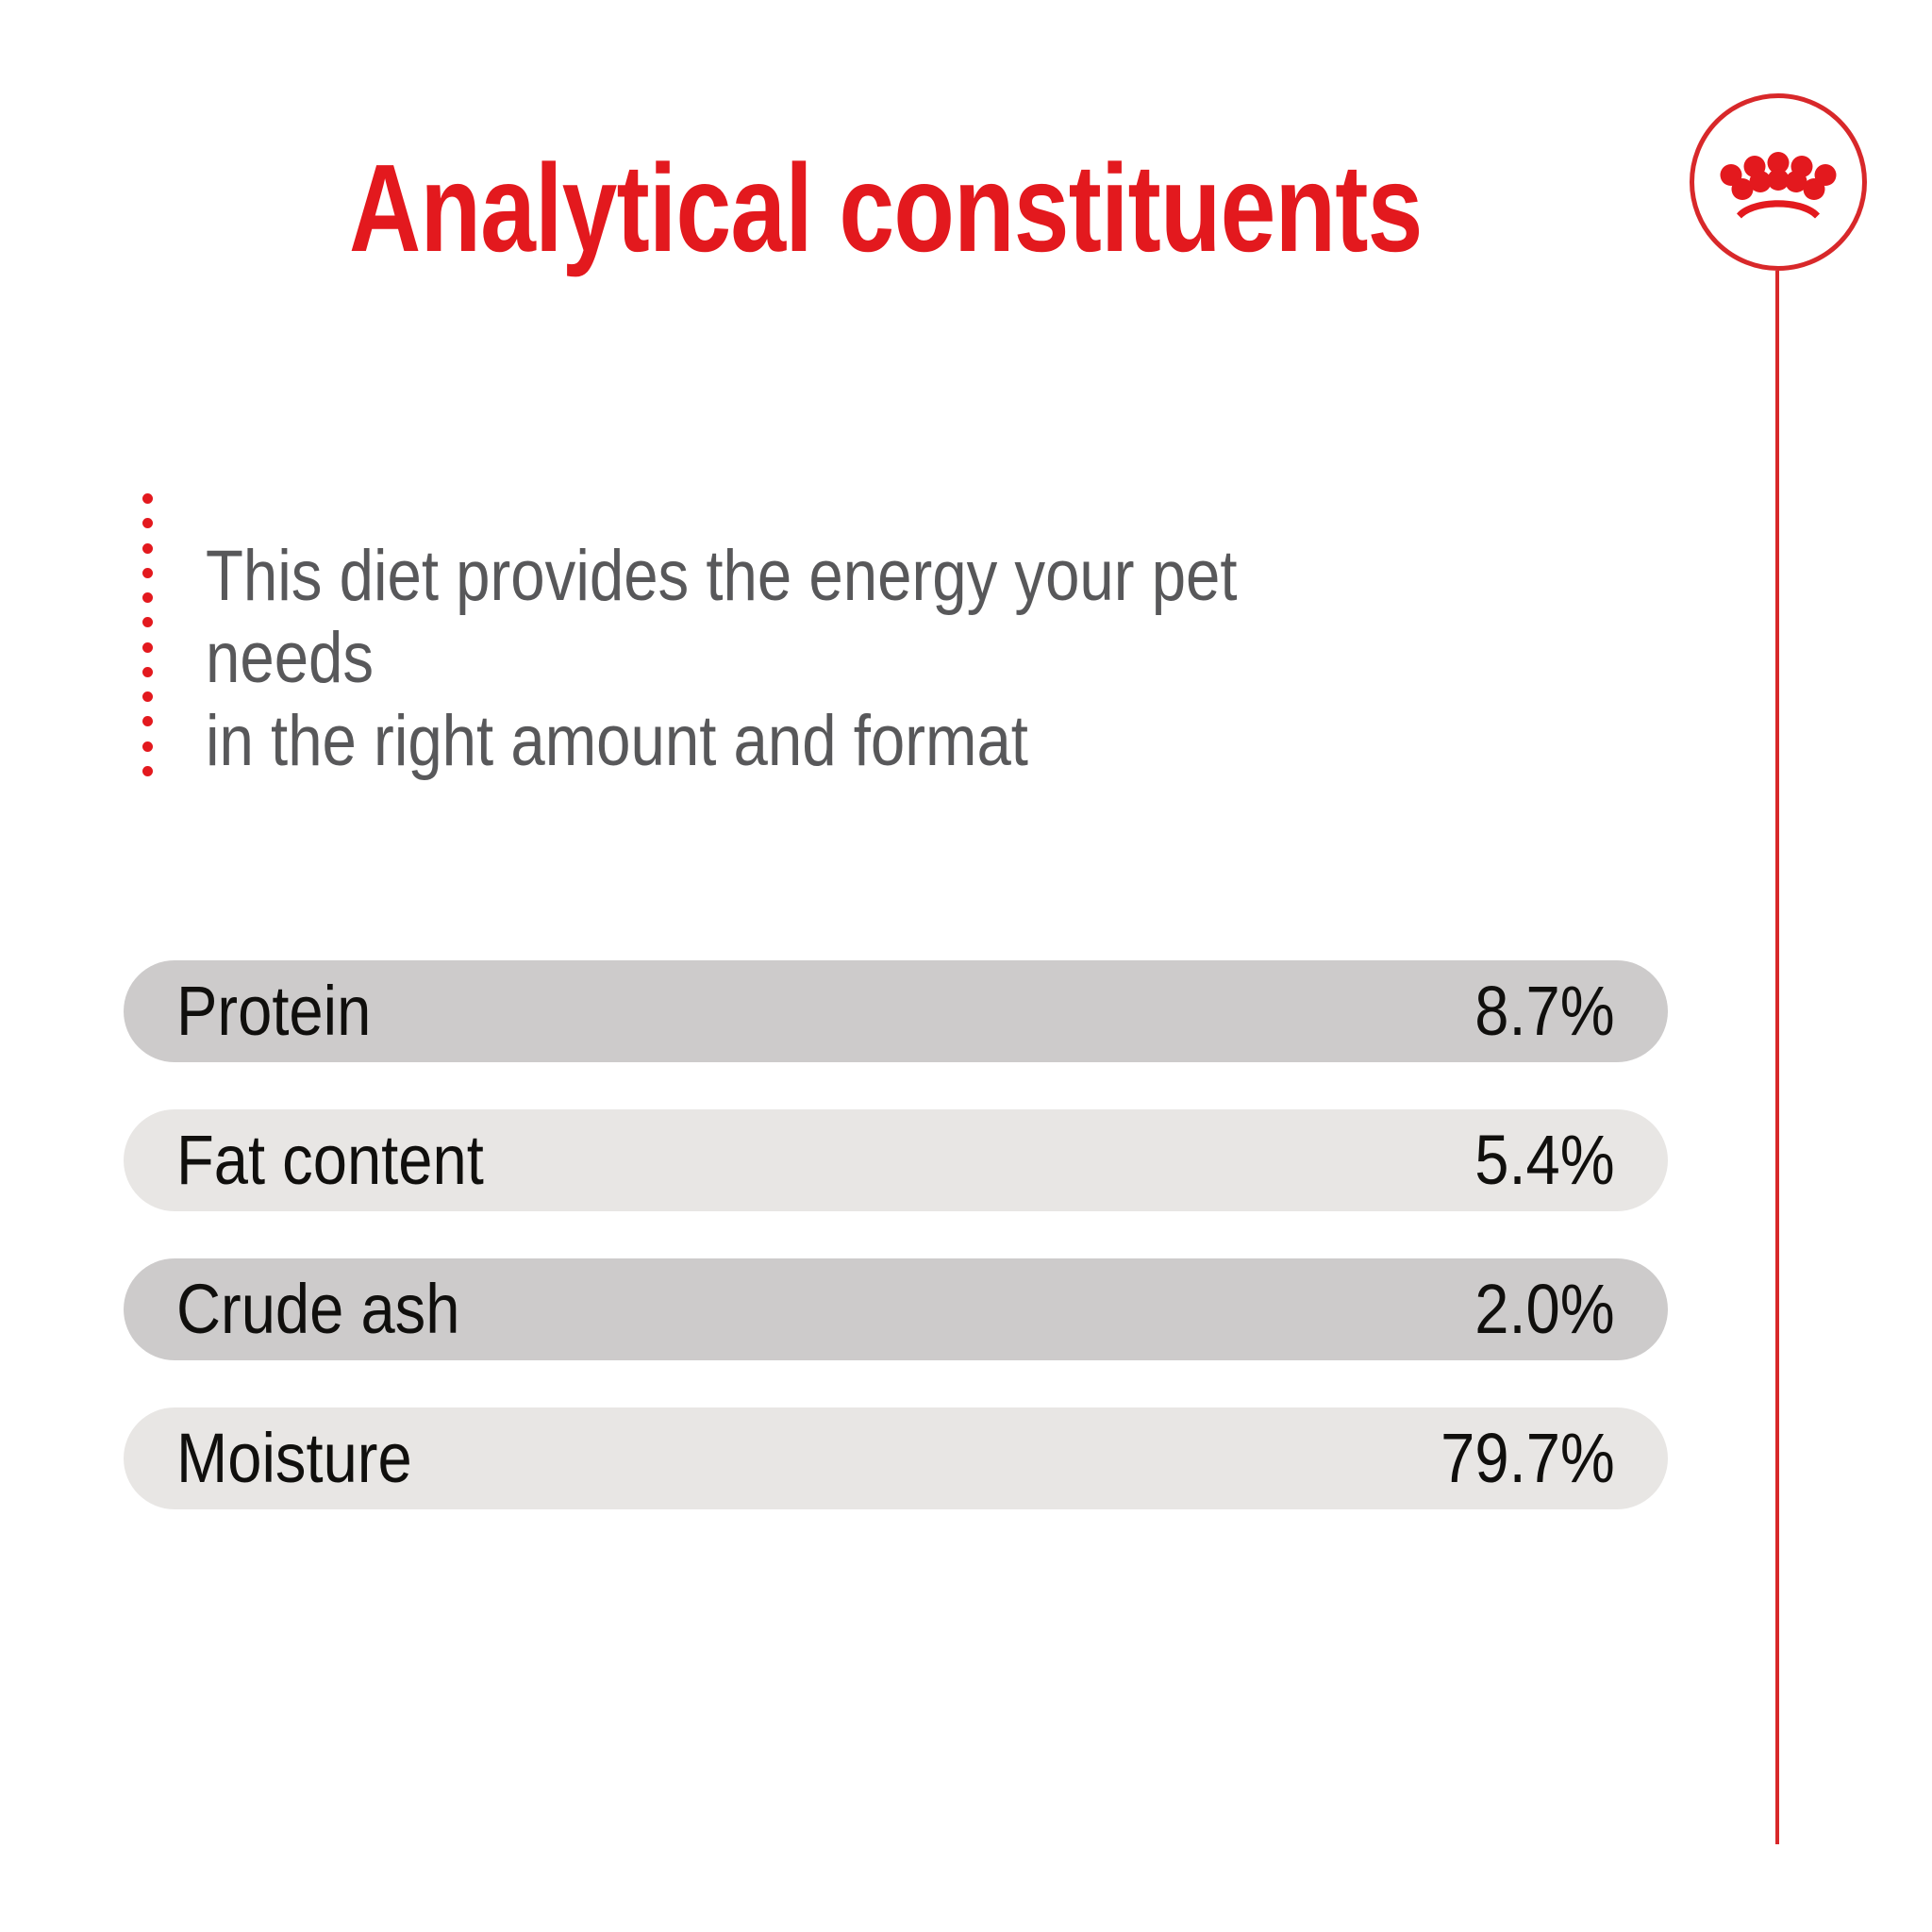  Describe the element at coordinates (274, 1011) in the screenshot. I see `row-label: Protein` at that location.